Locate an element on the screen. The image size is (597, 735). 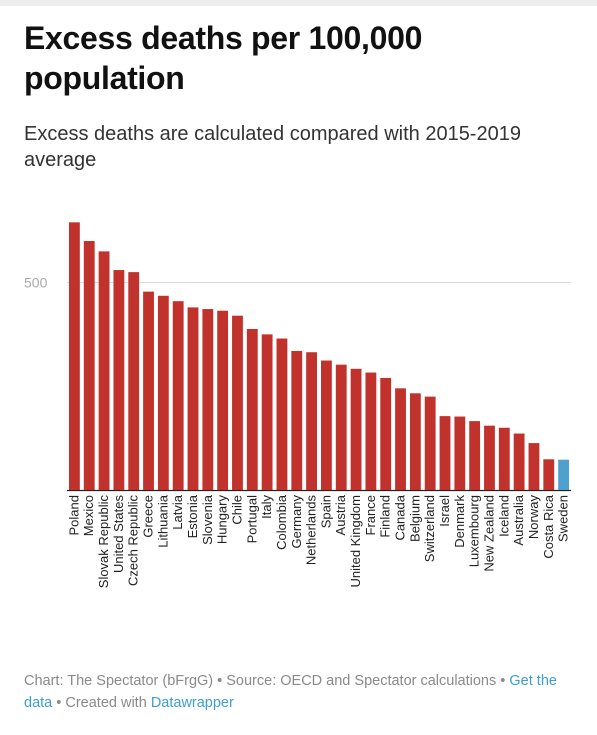
category-label: Luxembourg is located at coordinates (474, 531).